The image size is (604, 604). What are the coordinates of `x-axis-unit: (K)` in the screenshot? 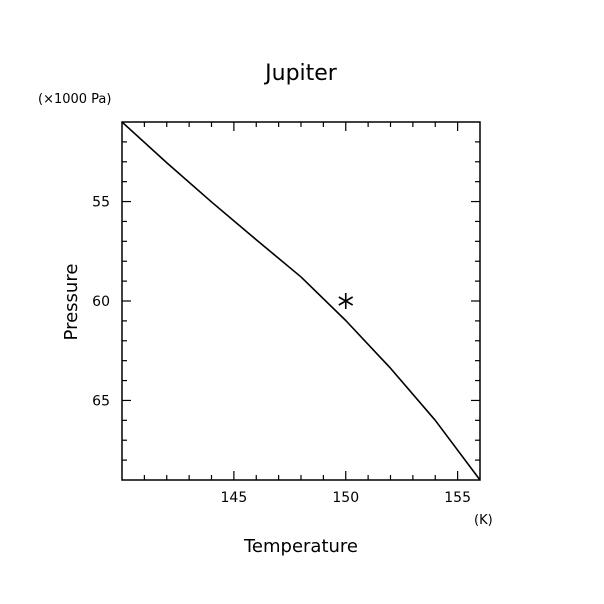 It's located at (483, 520).